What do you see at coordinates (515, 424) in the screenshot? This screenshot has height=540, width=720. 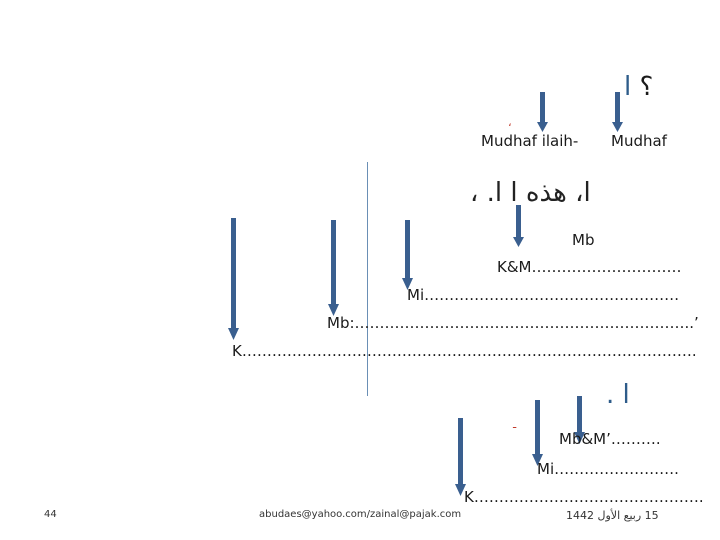 I see `red-diacritic-2: ـ` at bounding box center [515, 424].